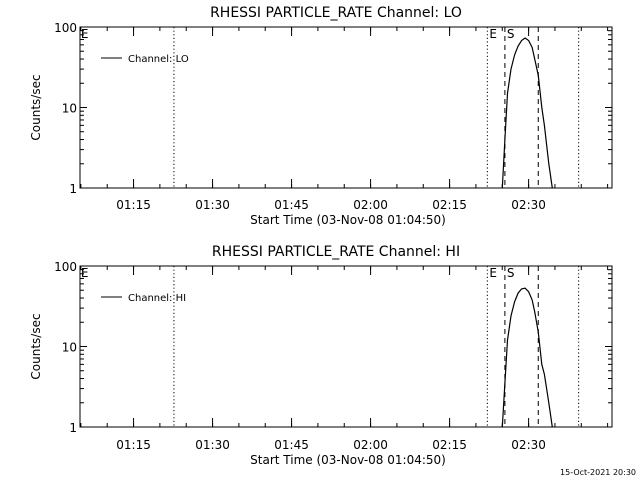 This screenshot has width=640, height=480. What do you see at coordinates (157, 298) in the screenshot?
I see `legend-entry: Channel: HI` at bounding box center [157, 298].